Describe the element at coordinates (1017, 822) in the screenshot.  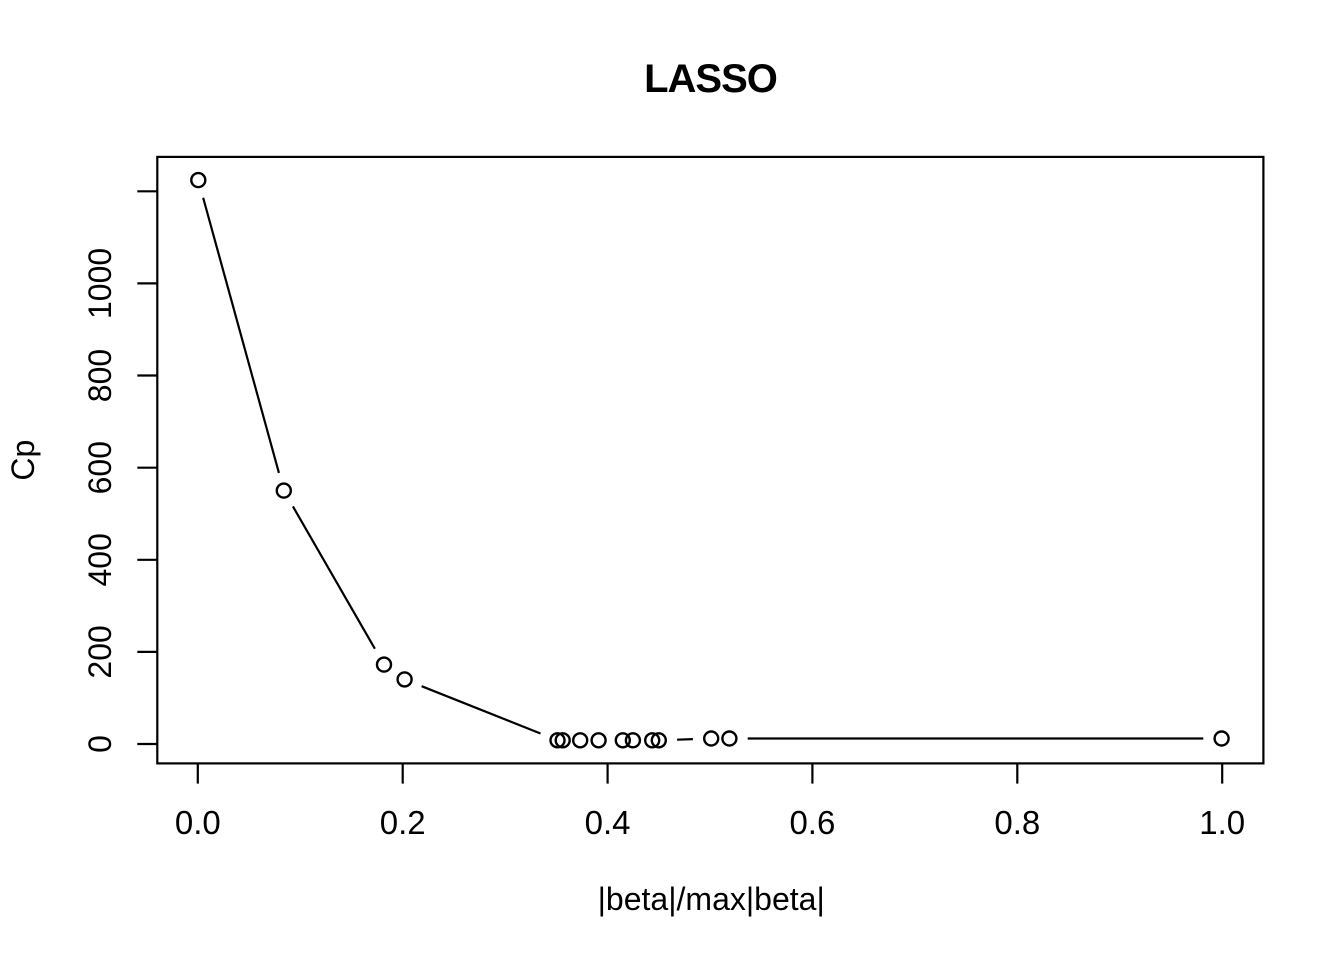
I see `svg-text: 0.8` at that location.